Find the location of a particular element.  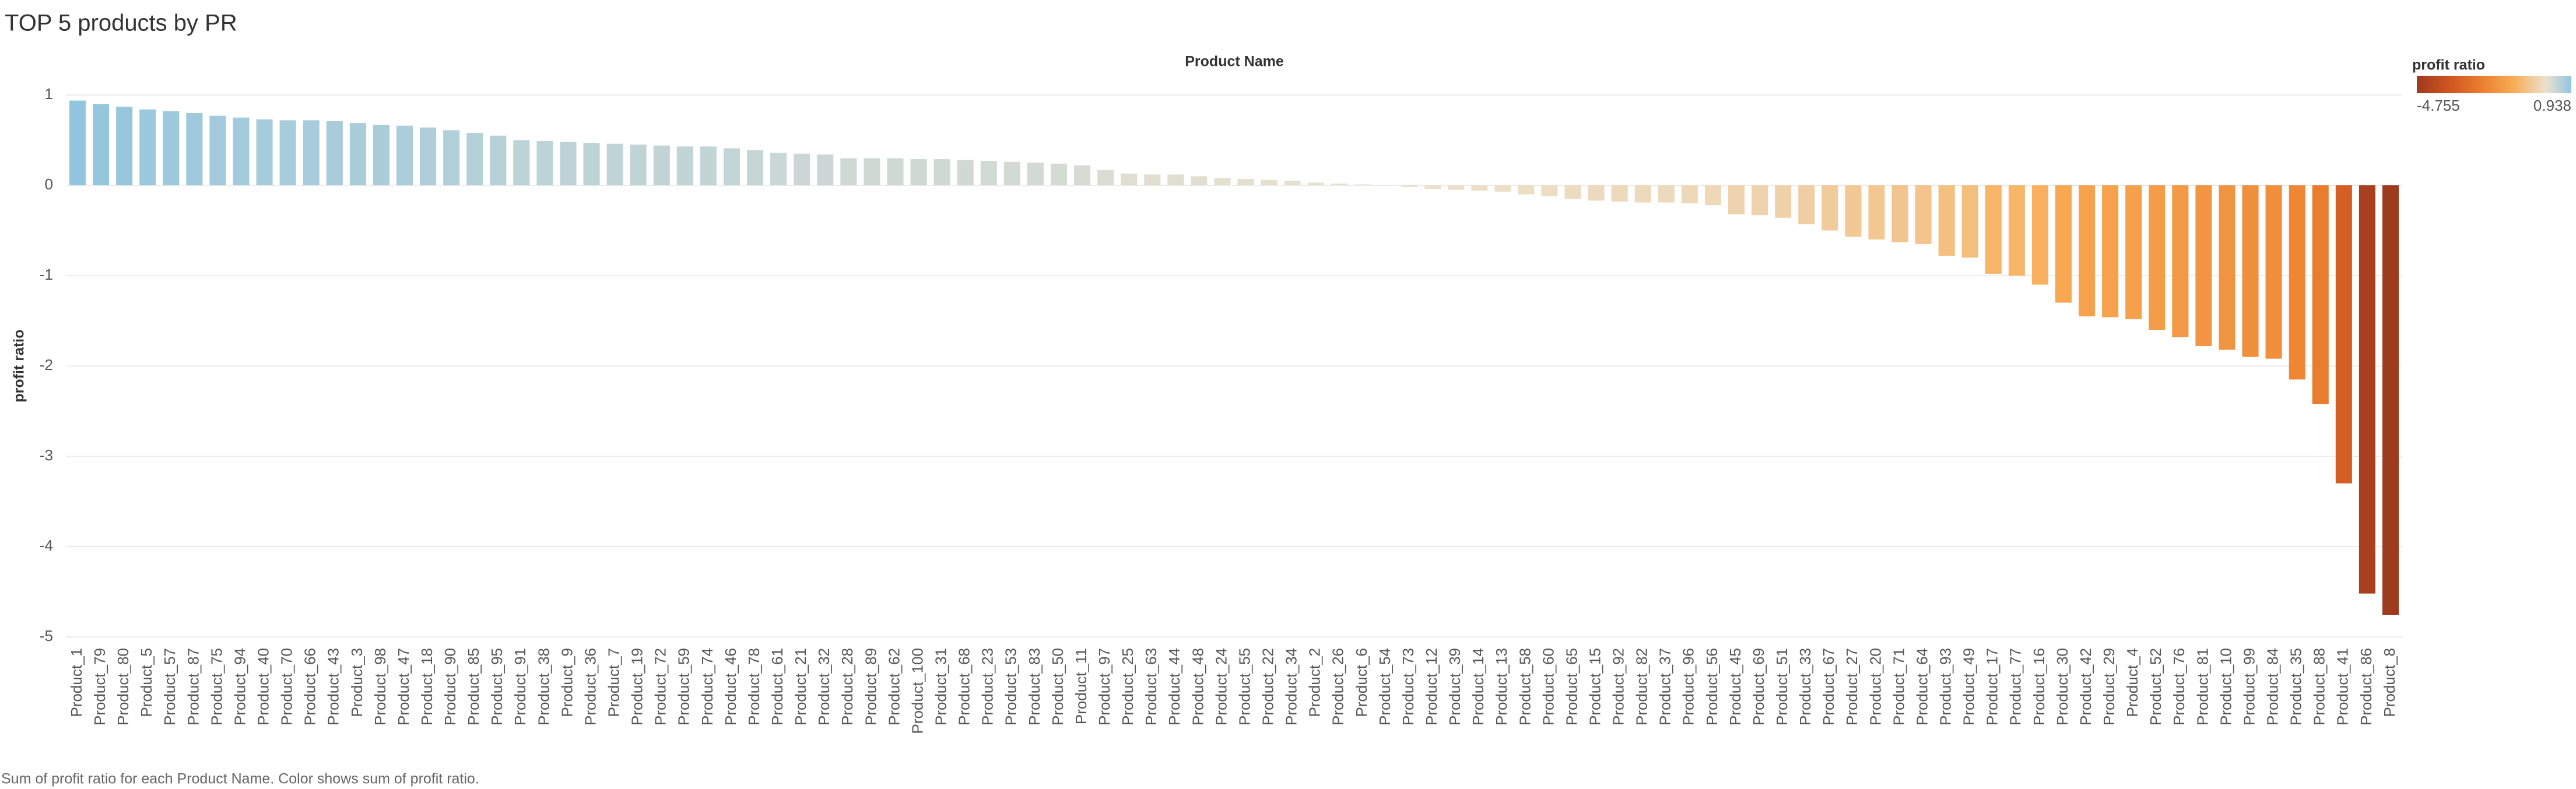

x-tick-label: Product_62 is located at coordinates (894, 686).